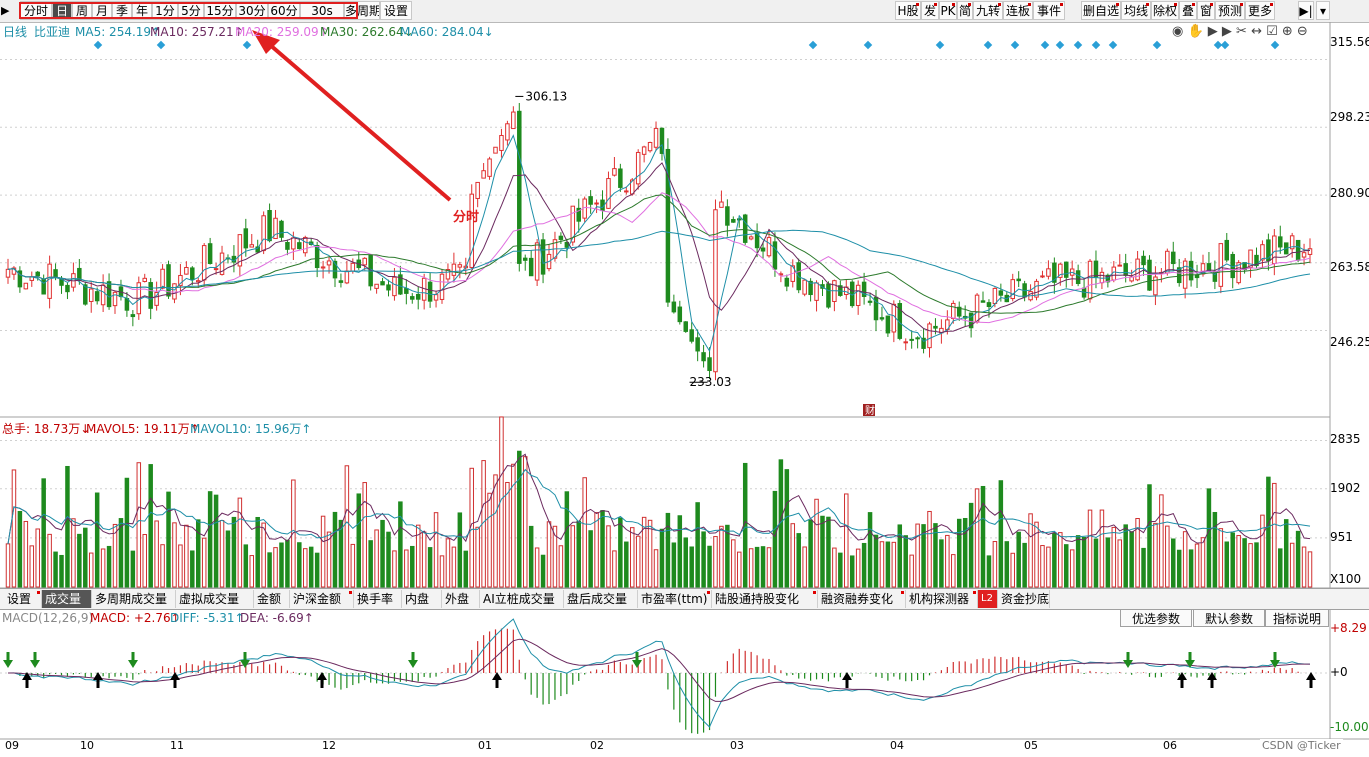  I want to click on toolbar-btn-12: 预测, so click(1230, 10).